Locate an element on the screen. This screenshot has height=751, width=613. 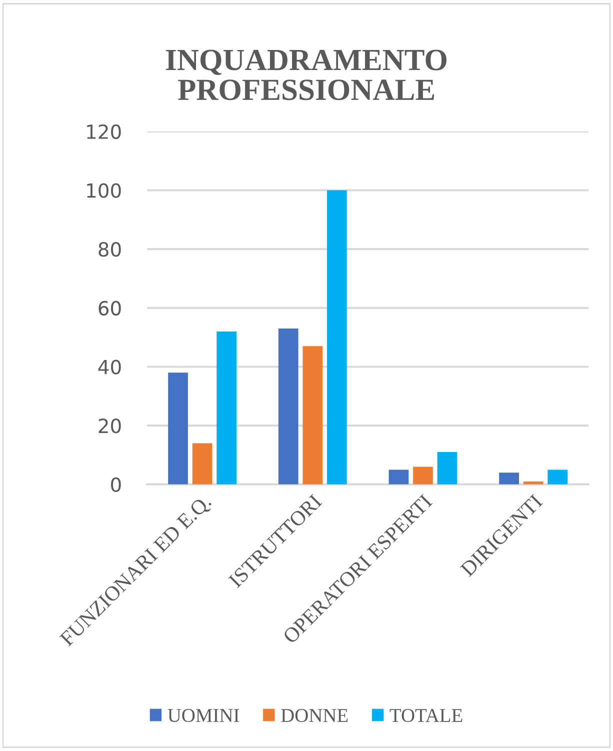
y-tick-label: 60 is located at coordinates (109, 308).